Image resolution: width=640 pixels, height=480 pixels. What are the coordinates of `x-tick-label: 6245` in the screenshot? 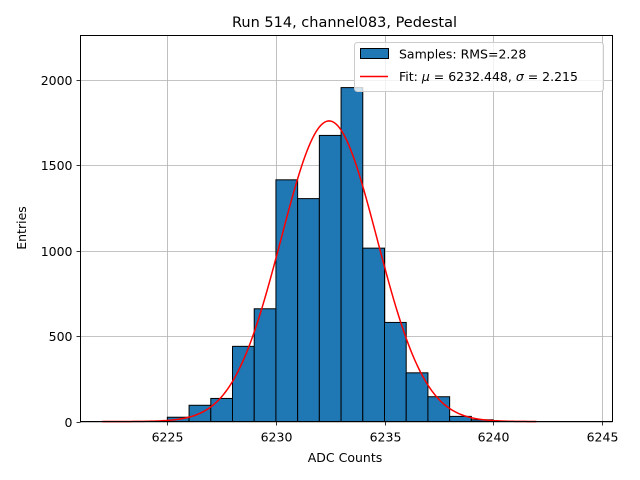 It's located at (603, 437).